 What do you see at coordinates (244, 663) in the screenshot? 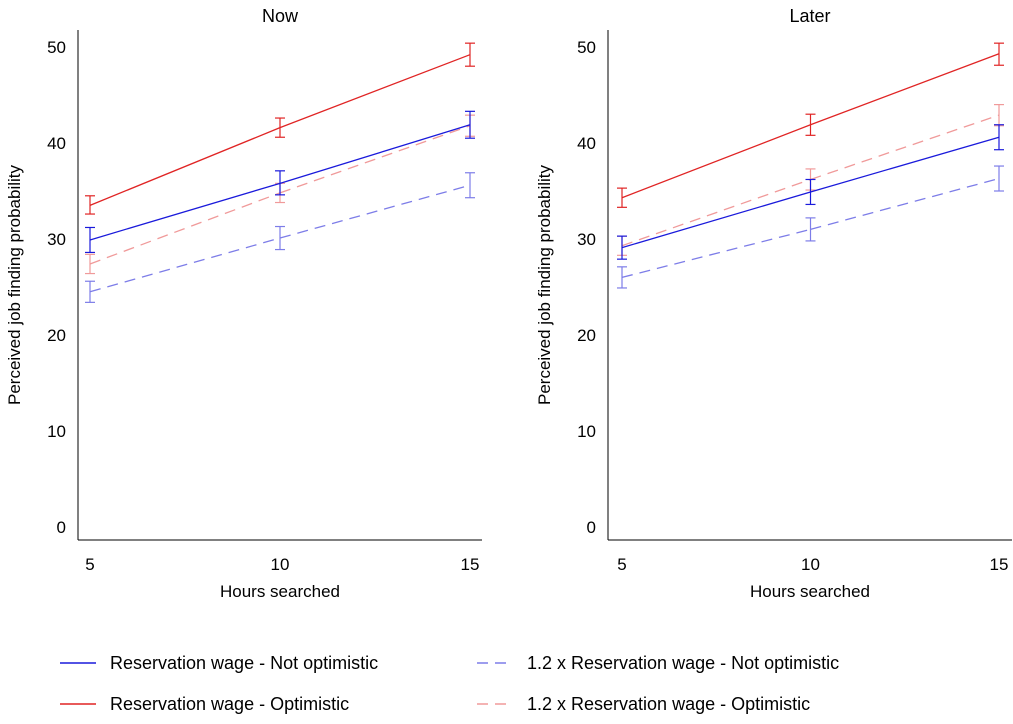
I see `legend-label: Reservation wage - Not optimistic` at bounding box center [244, 663].